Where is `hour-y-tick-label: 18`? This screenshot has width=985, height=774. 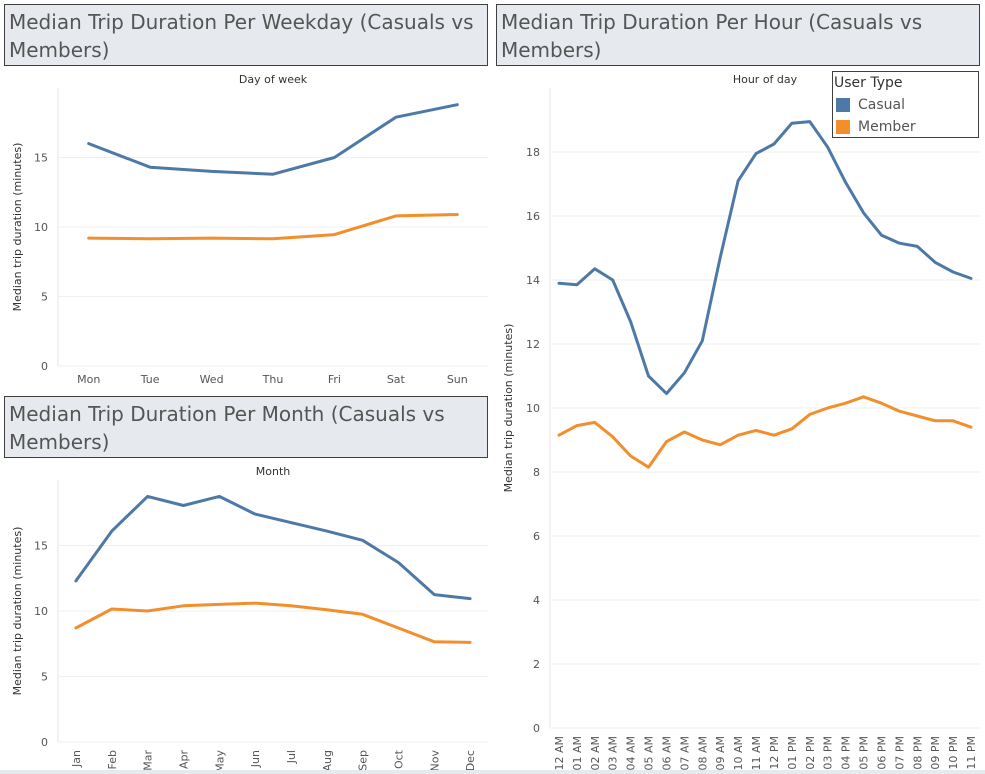
hour-y-tick-label: 18 is located at coordinates (533, 152).